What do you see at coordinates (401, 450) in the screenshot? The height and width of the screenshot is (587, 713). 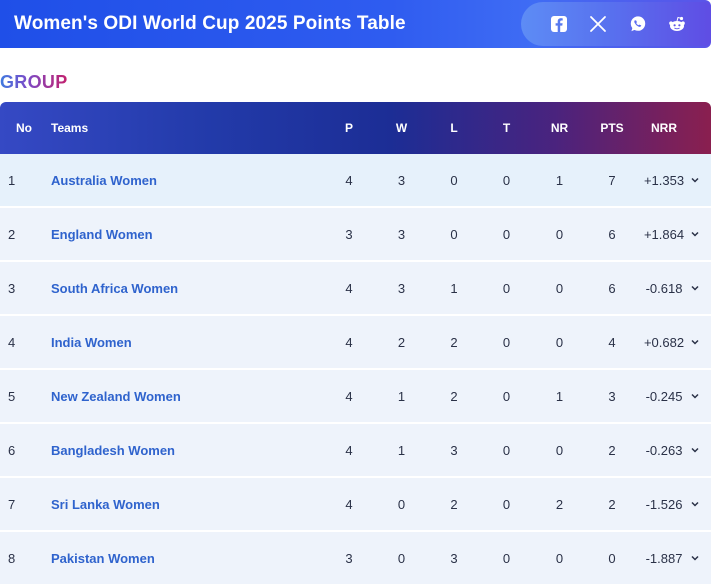 I see `won-cell: 1` at bounding box center [401, 450].